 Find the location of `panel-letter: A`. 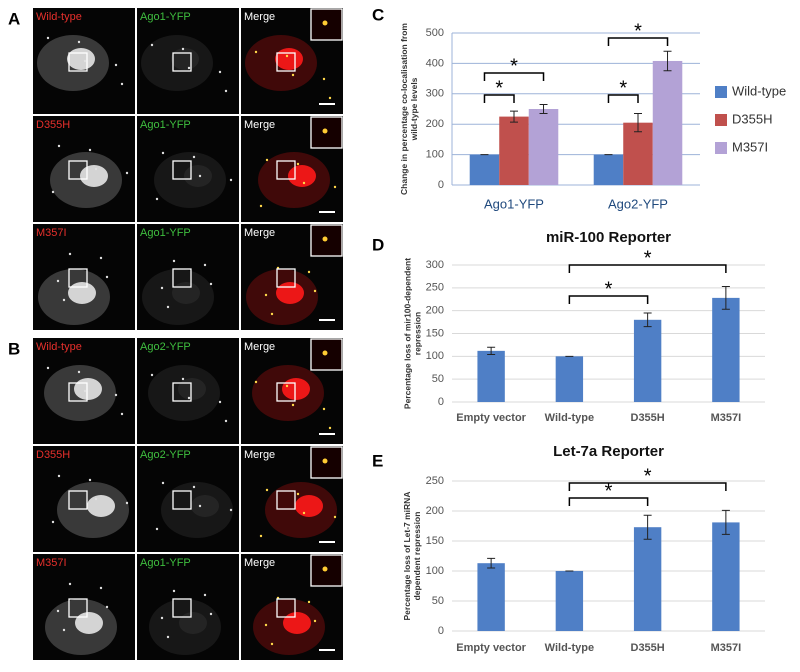

panel-letter: A is located at coordinates (14, 18).